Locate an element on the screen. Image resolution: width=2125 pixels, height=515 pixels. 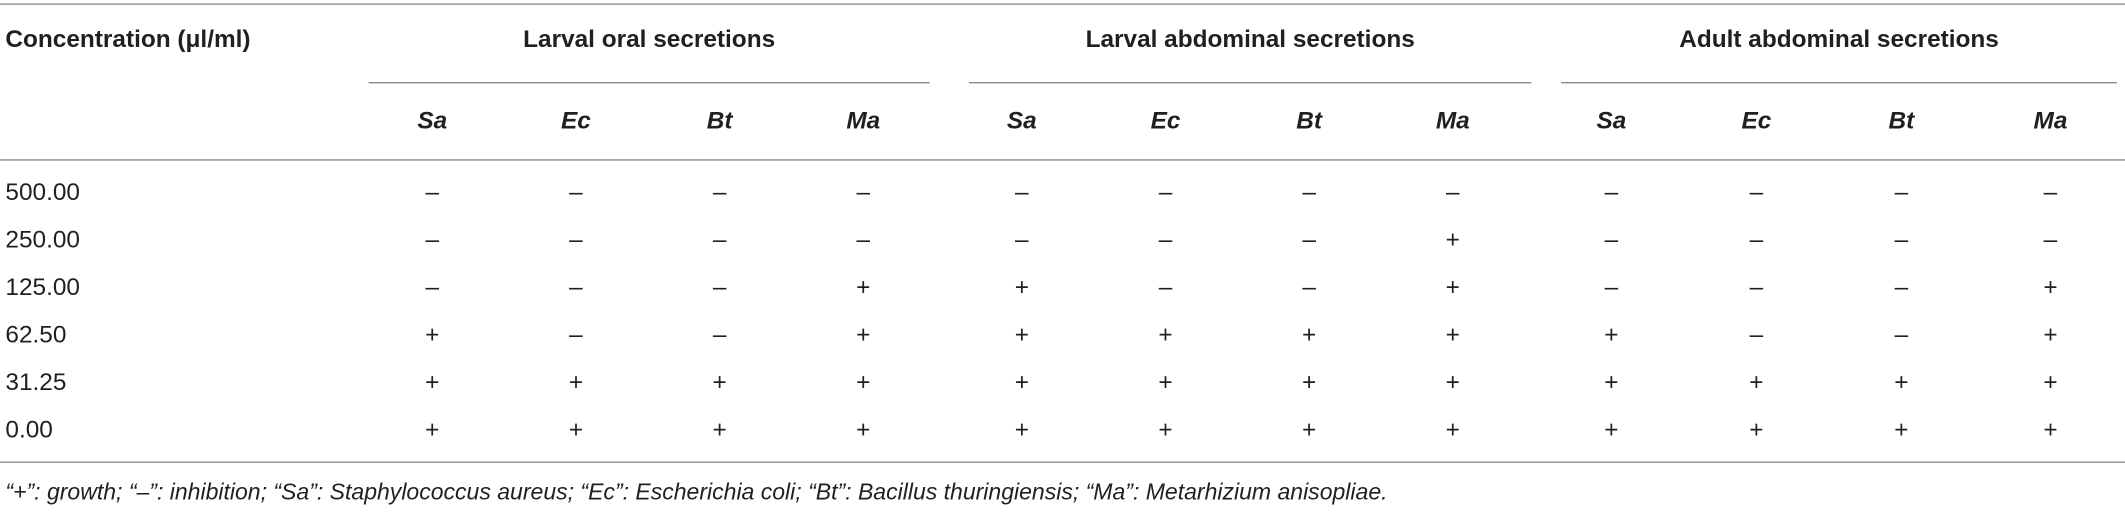
row-label: 31.25 is located at coordinates (35, 382).